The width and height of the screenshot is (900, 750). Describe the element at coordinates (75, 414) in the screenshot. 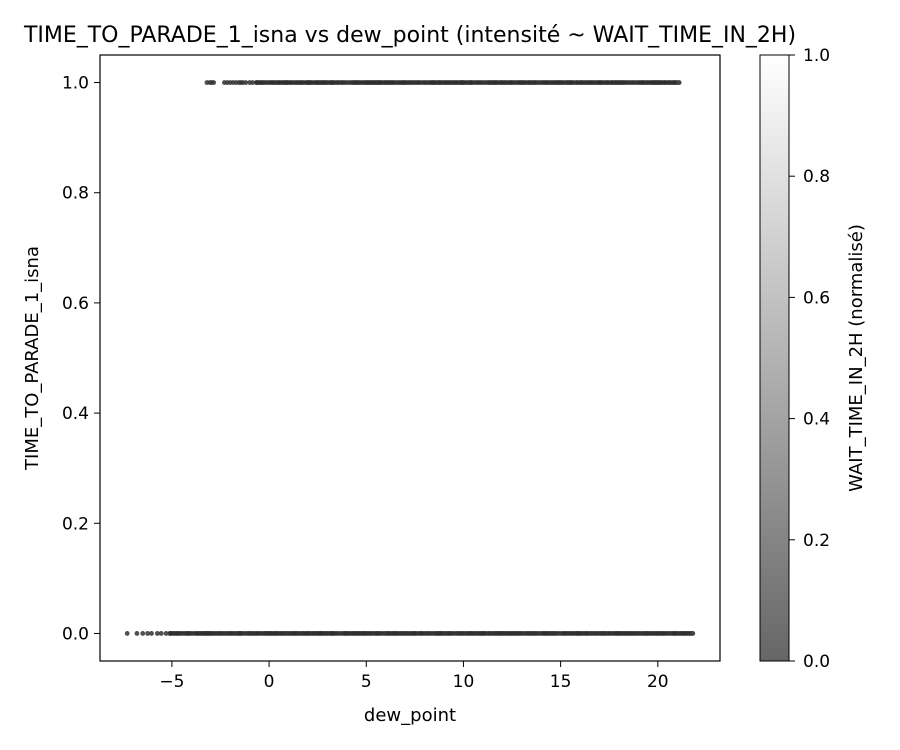

I see `y-tick-label: 0.4` at that location.